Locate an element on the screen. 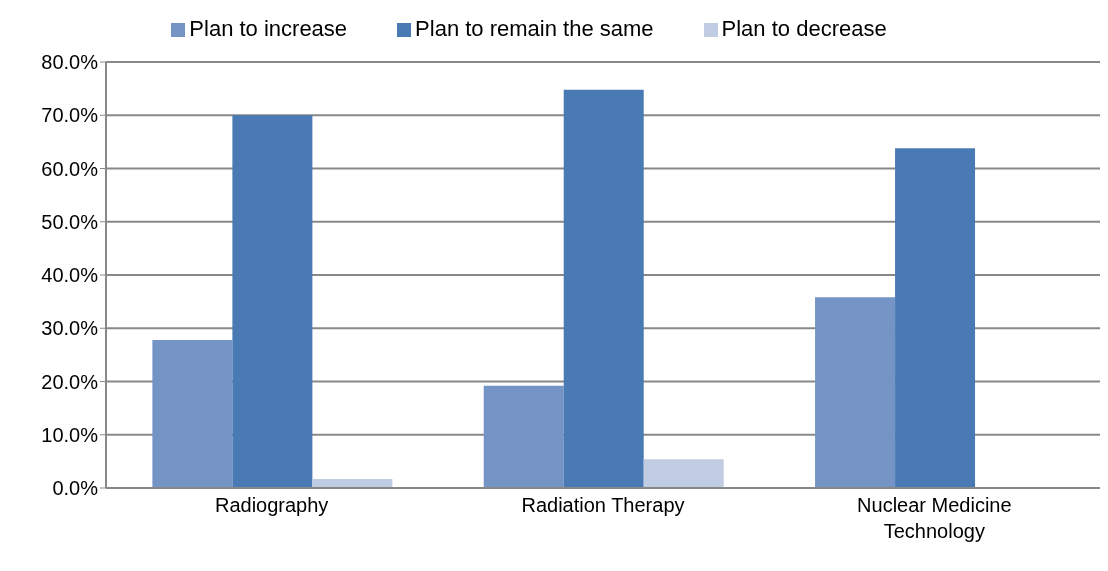 This screenshot has width=1108, height=571. y-tick-label: 60.0% is located at coordinates (70, 168).